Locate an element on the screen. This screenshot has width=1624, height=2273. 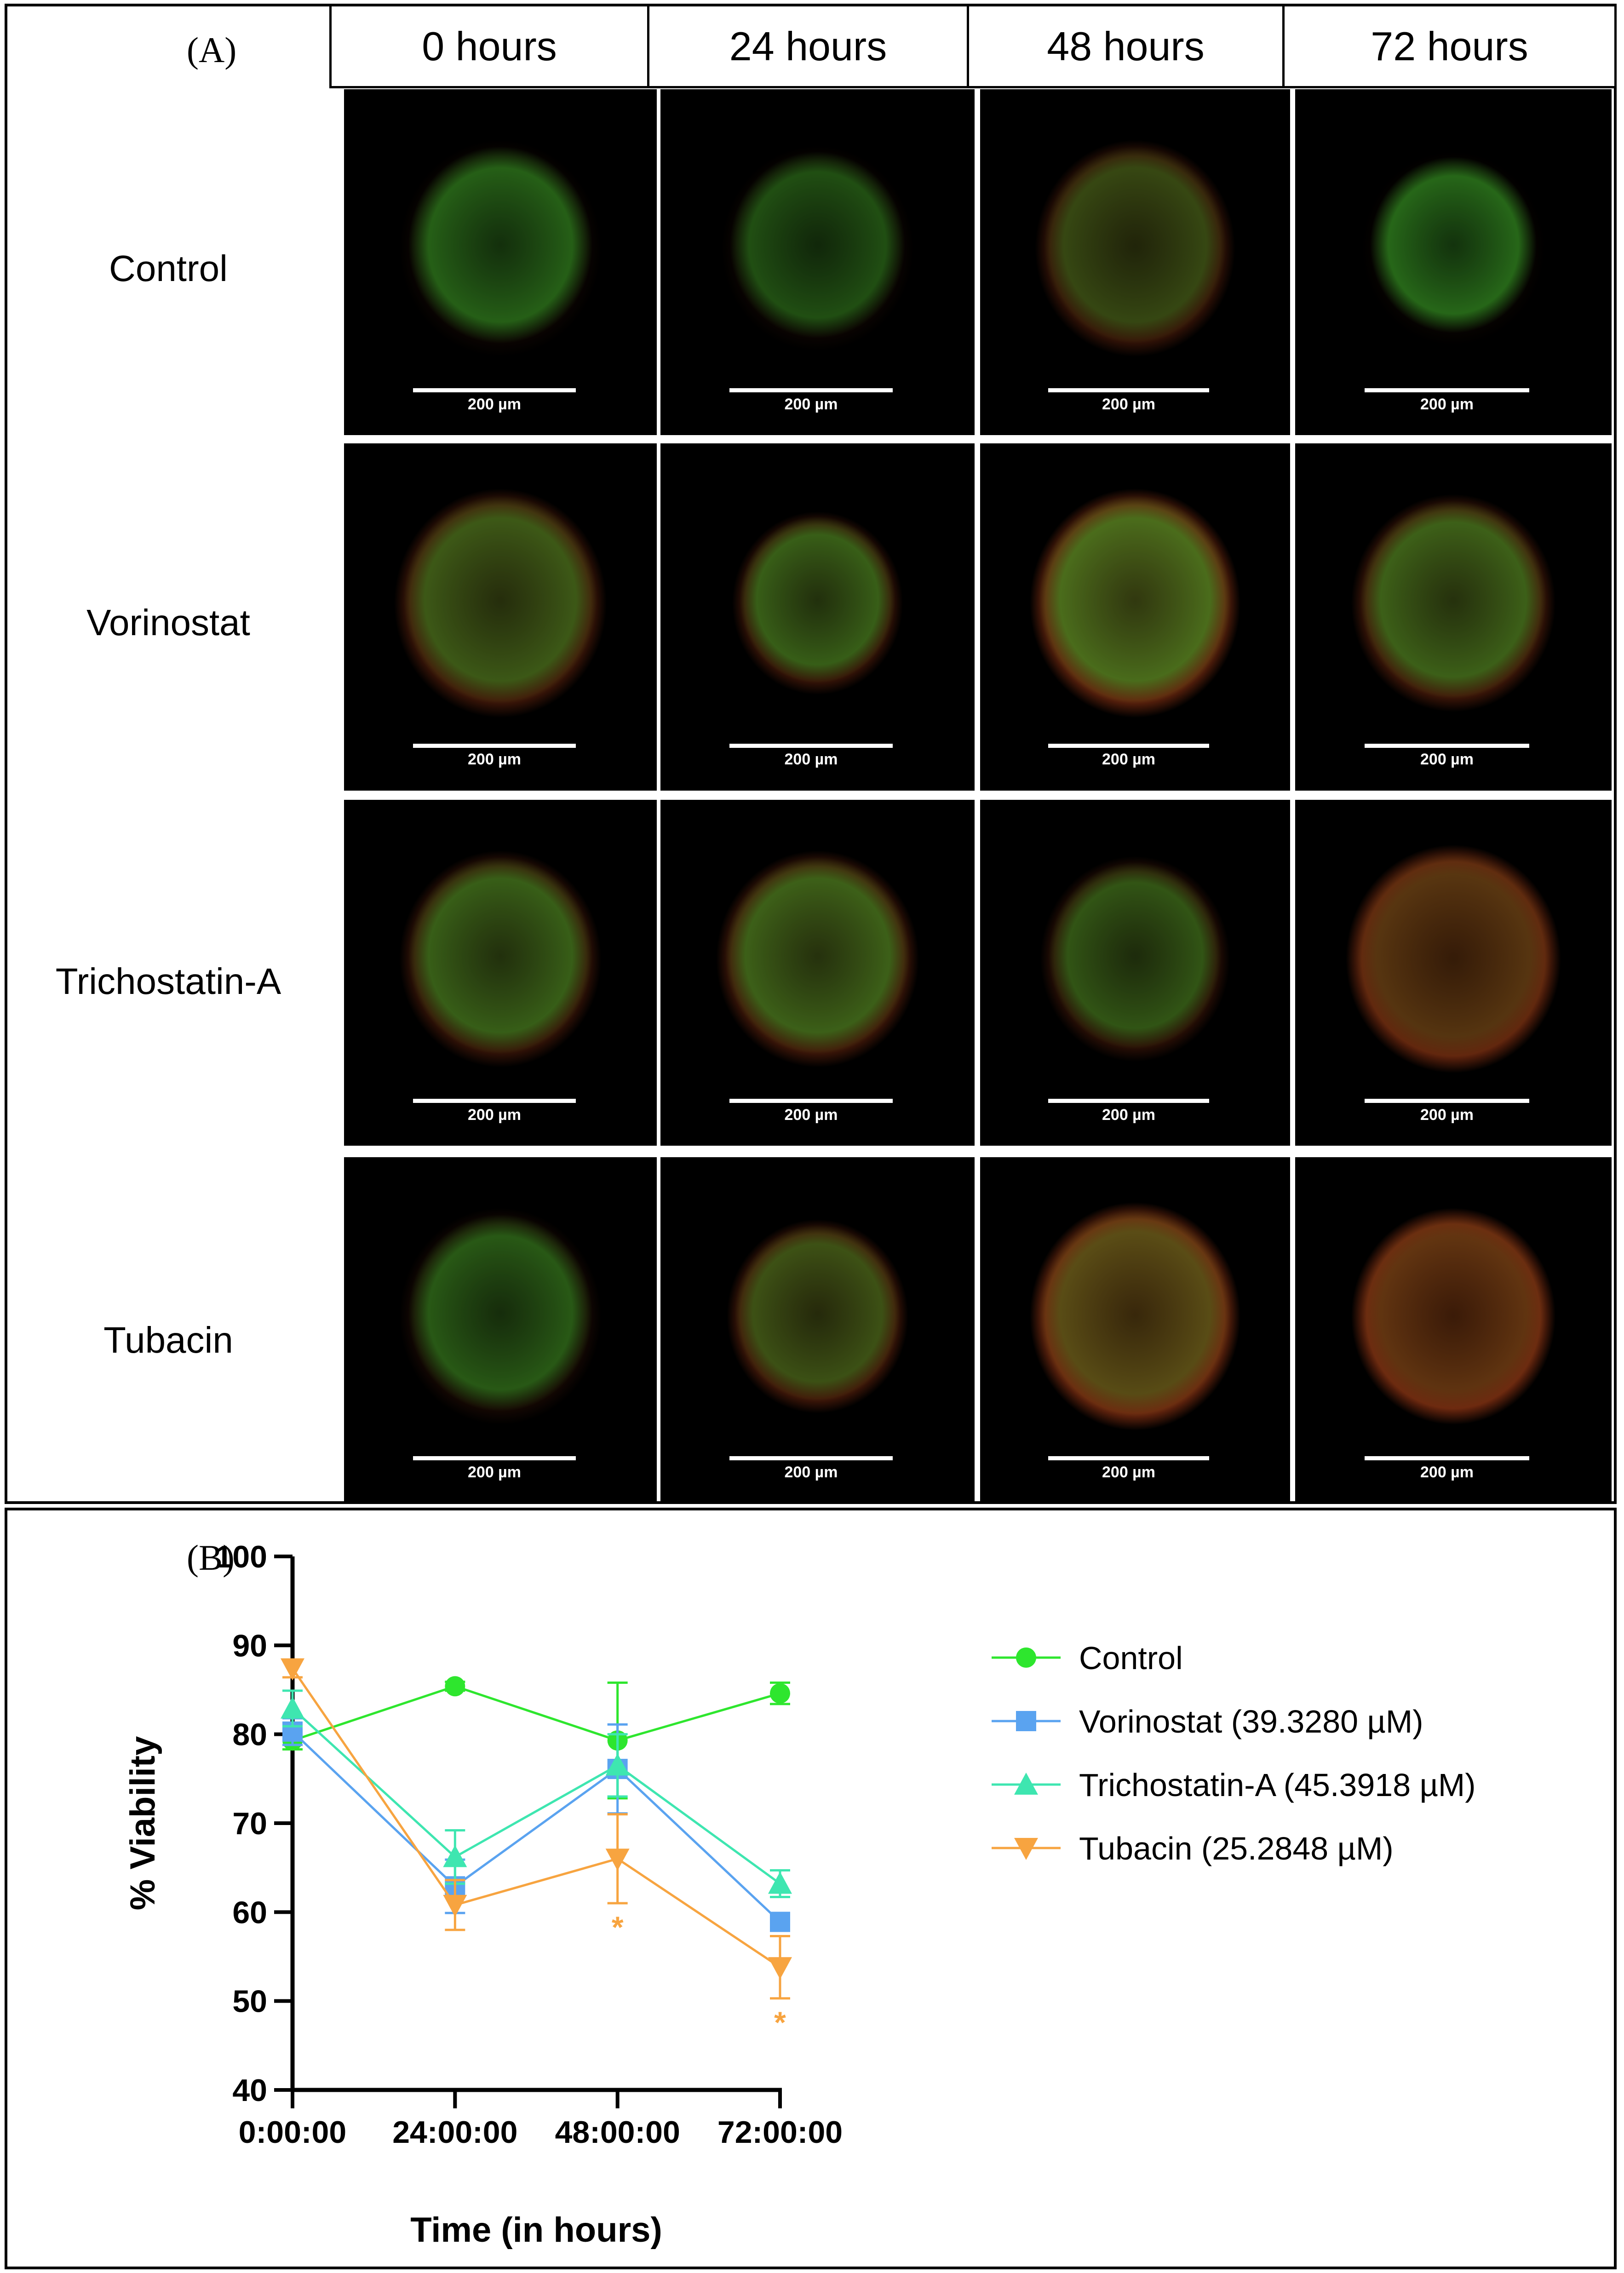
panel-b-label: (B) is located at coordinates (211, 1558).